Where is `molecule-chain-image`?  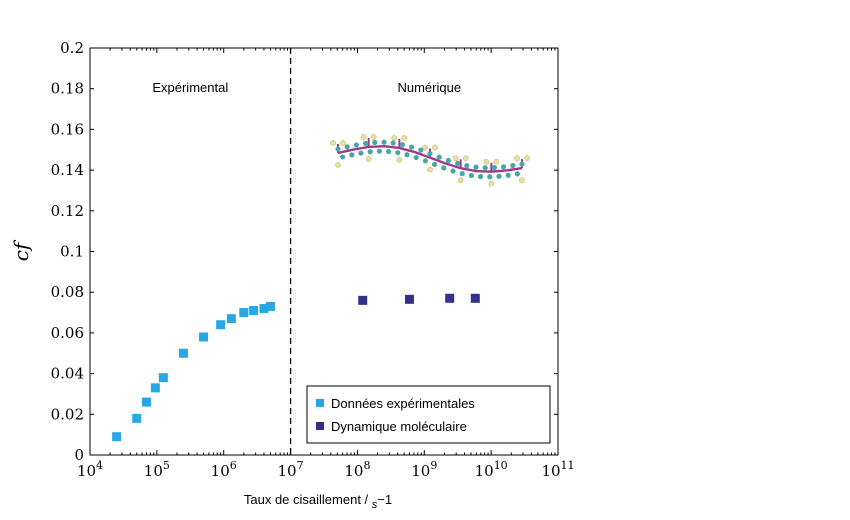 molecule-chain-image is located at coordinates (430, 160).